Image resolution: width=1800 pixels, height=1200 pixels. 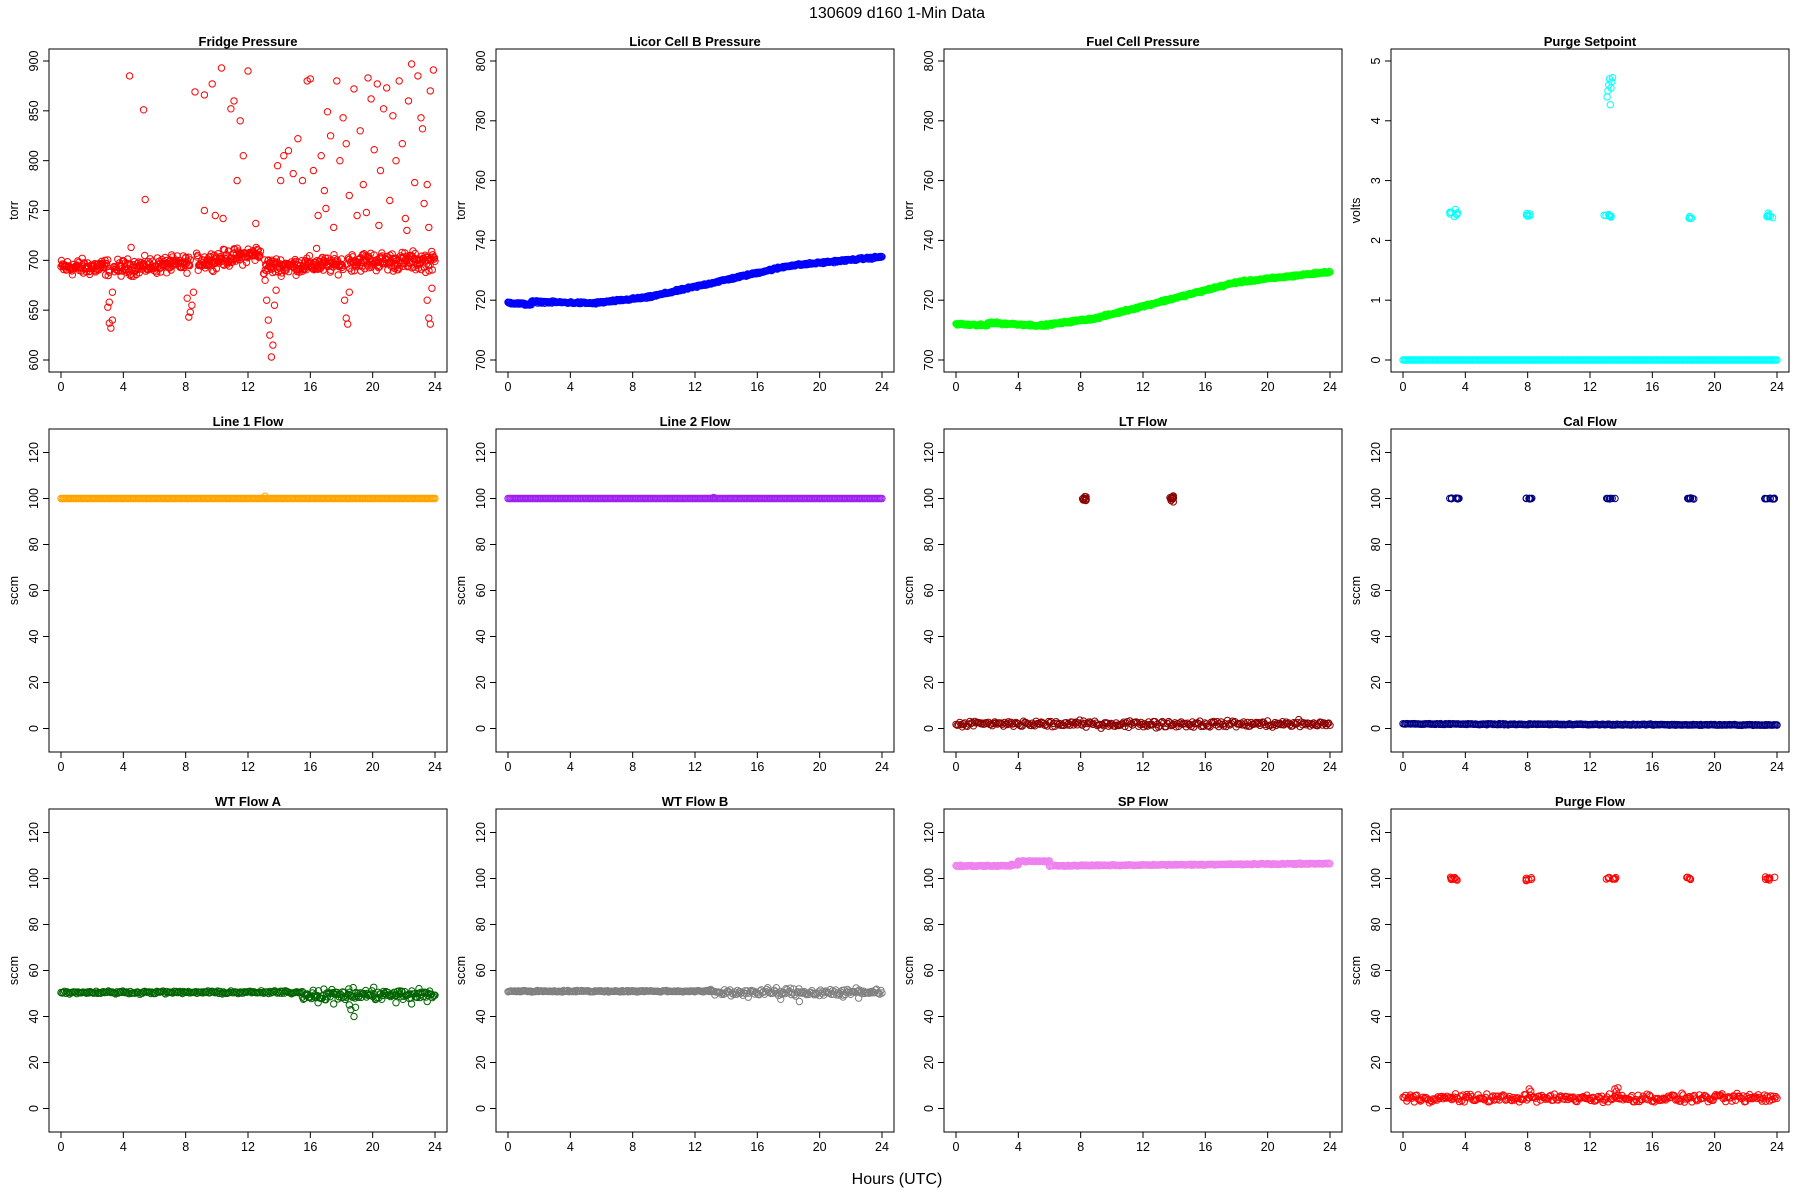 What do you see at coordinates (481, 240) in the screenshot?
I see `y-tick-label: 740` at bounding box center [481, 240].